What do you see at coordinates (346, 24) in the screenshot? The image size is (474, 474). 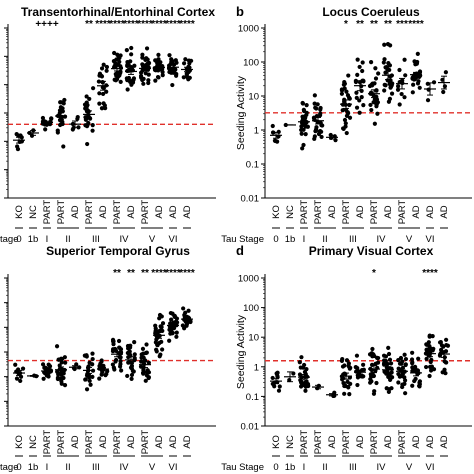 I see `significance-stars: *` at bounding box center [346, 24].